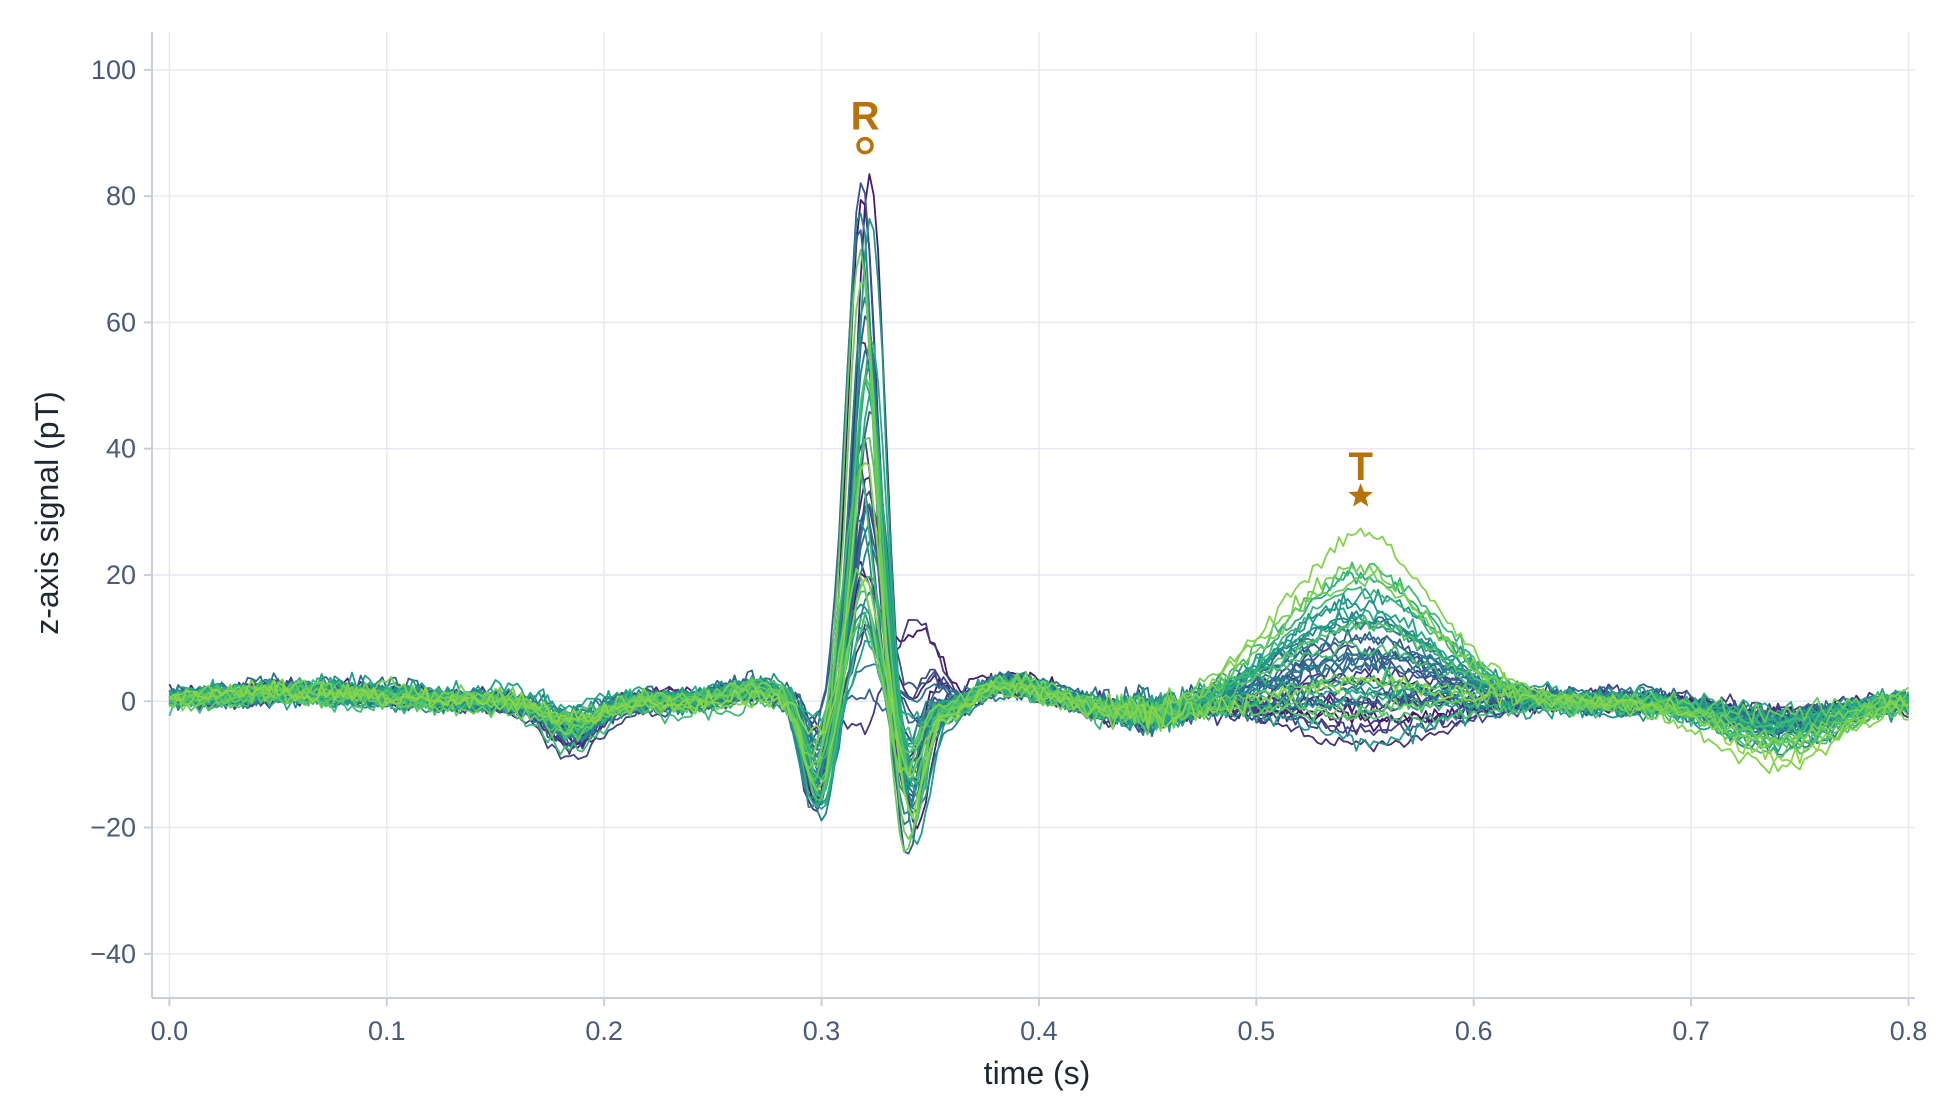 The image size is (1960, 1120). Describe the element at coordinates (1474, 1031) in the screenshot. I see `x-tick-label: 0.6` at that location.